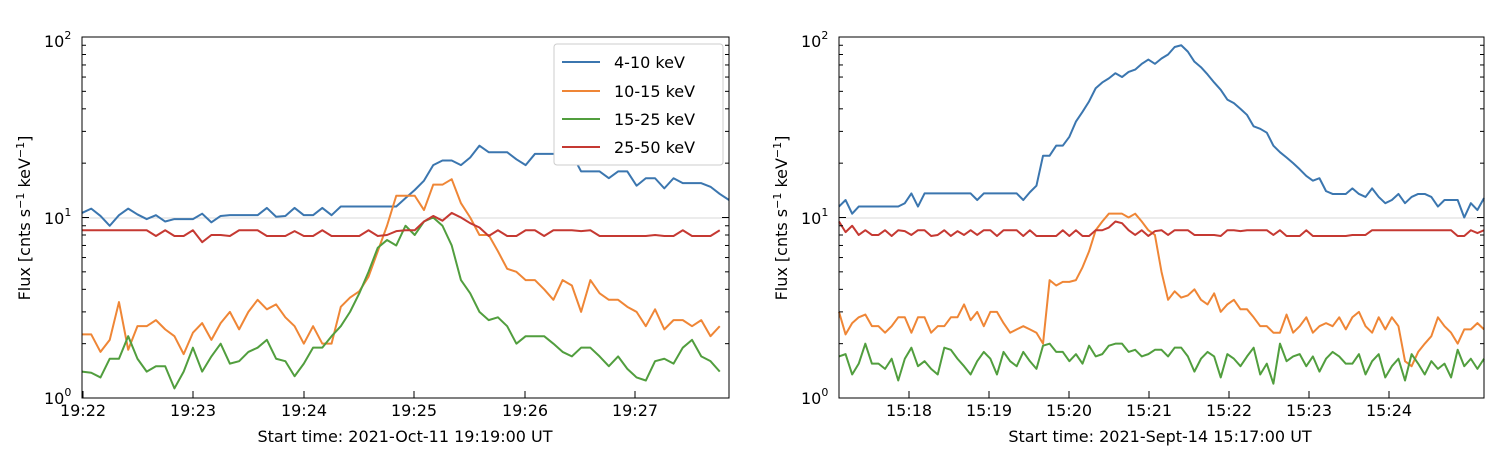 The height and width of the screenshot is (452, 1489). I want to click on left-x-tick-label: 19:27, so click(635, 410).